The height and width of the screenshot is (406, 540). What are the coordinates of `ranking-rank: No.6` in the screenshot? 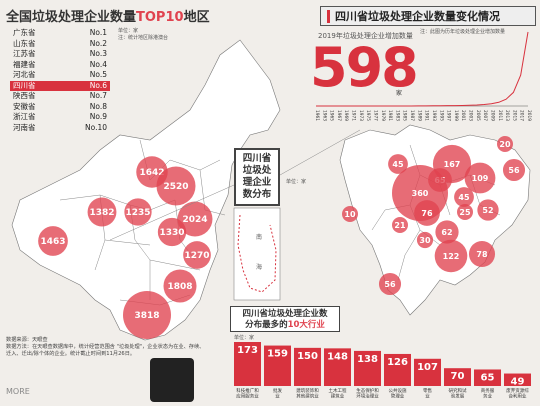 It's located at (98, 85).